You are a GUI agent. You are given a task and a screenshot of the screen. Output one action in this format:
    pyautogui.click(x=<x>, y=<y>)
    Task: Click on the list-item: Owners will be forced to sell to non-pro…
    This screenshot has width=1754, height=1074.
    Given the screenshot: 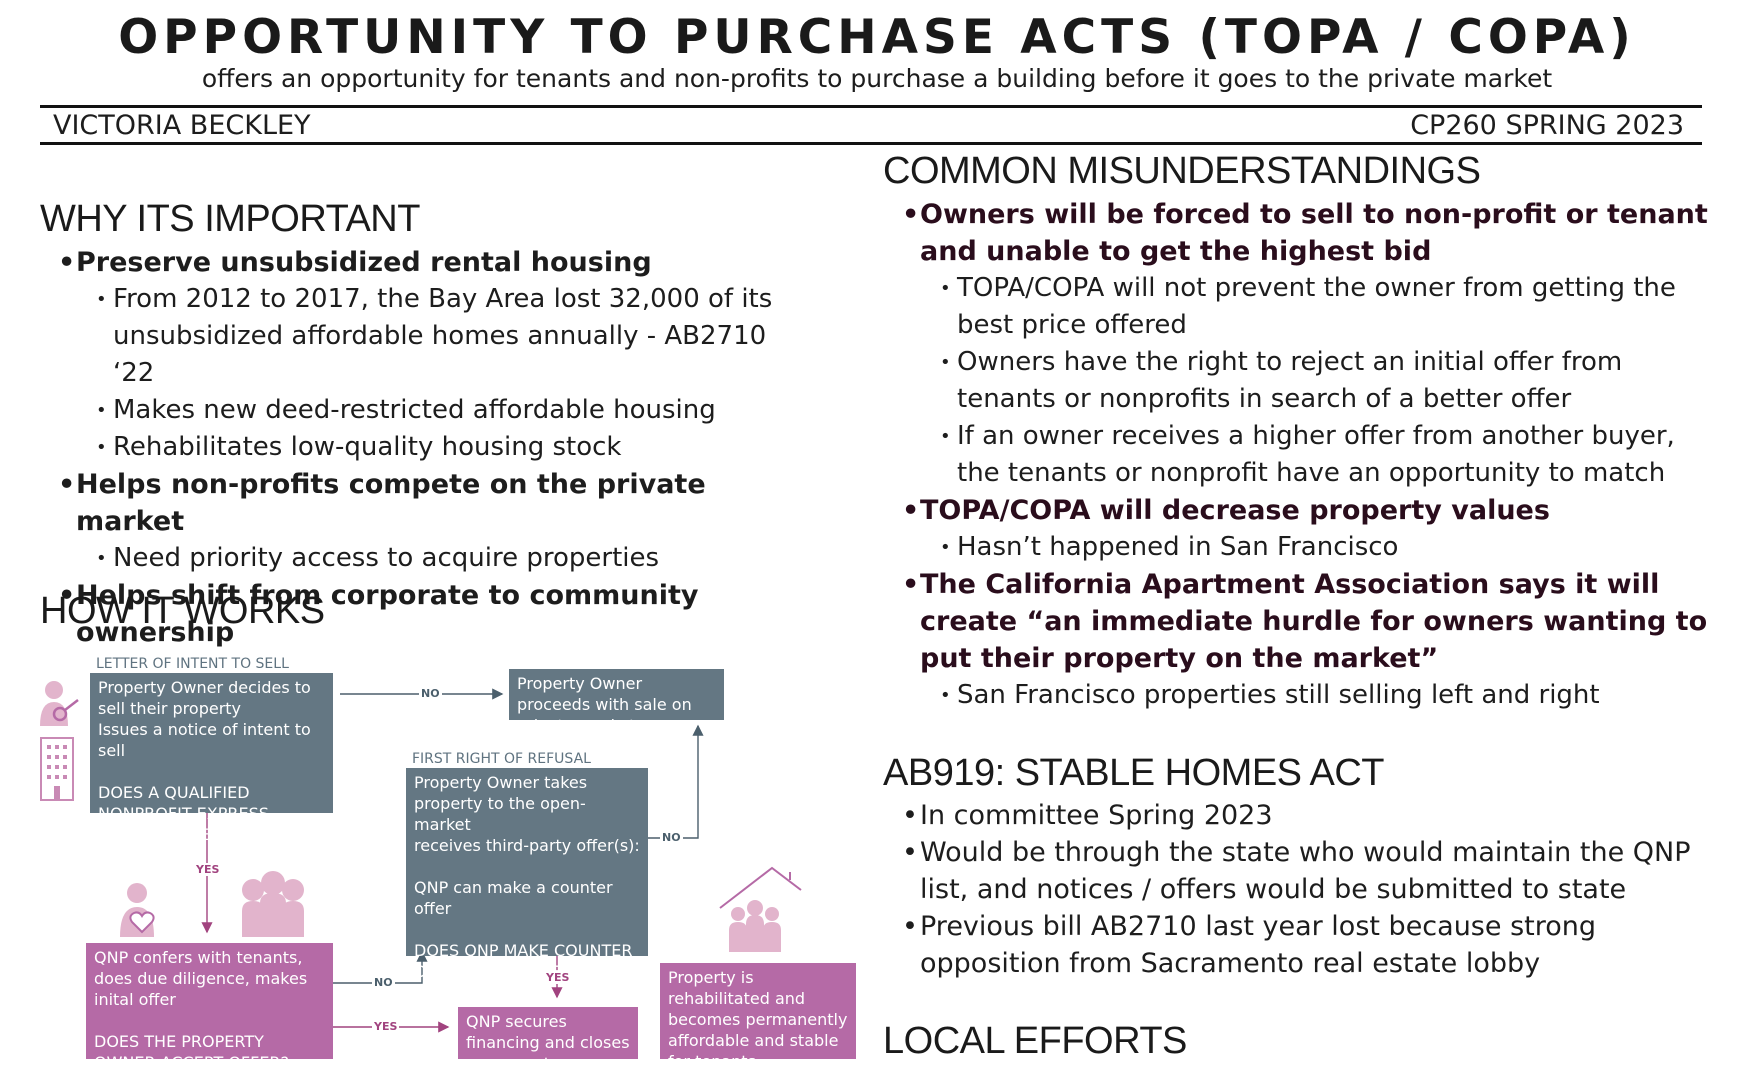 What is the action you would take?
    pyautogui.click(x=1308, y=233)
    